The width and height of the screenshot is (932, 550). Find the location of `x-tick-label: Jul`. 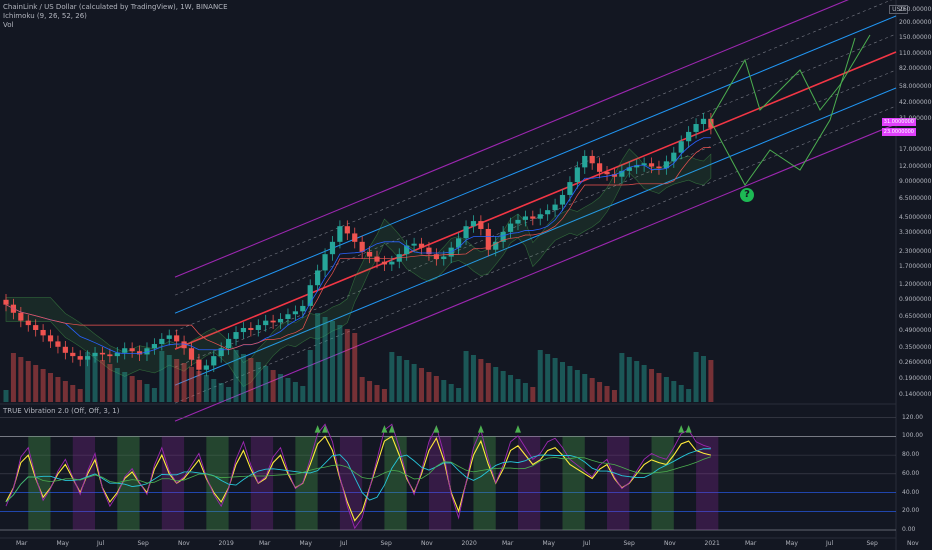

x-tick-label: Jul is located at coordinates (344, 543).